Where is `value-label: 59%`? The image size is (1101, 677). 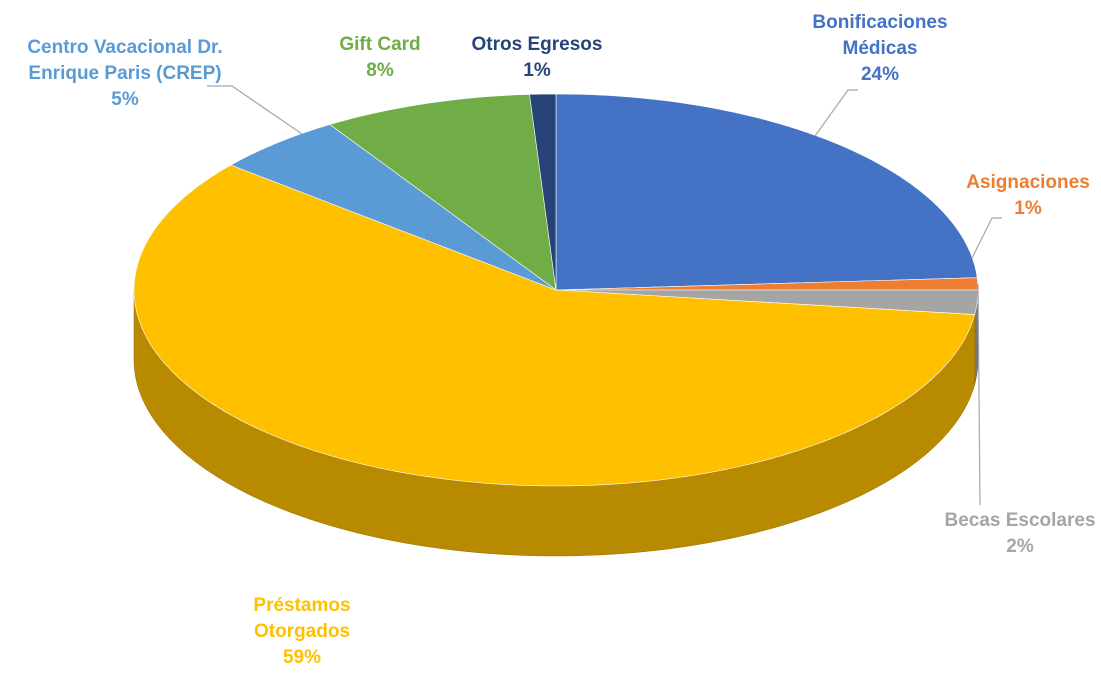 value-label: 59% is located at coordinates (302, 657).